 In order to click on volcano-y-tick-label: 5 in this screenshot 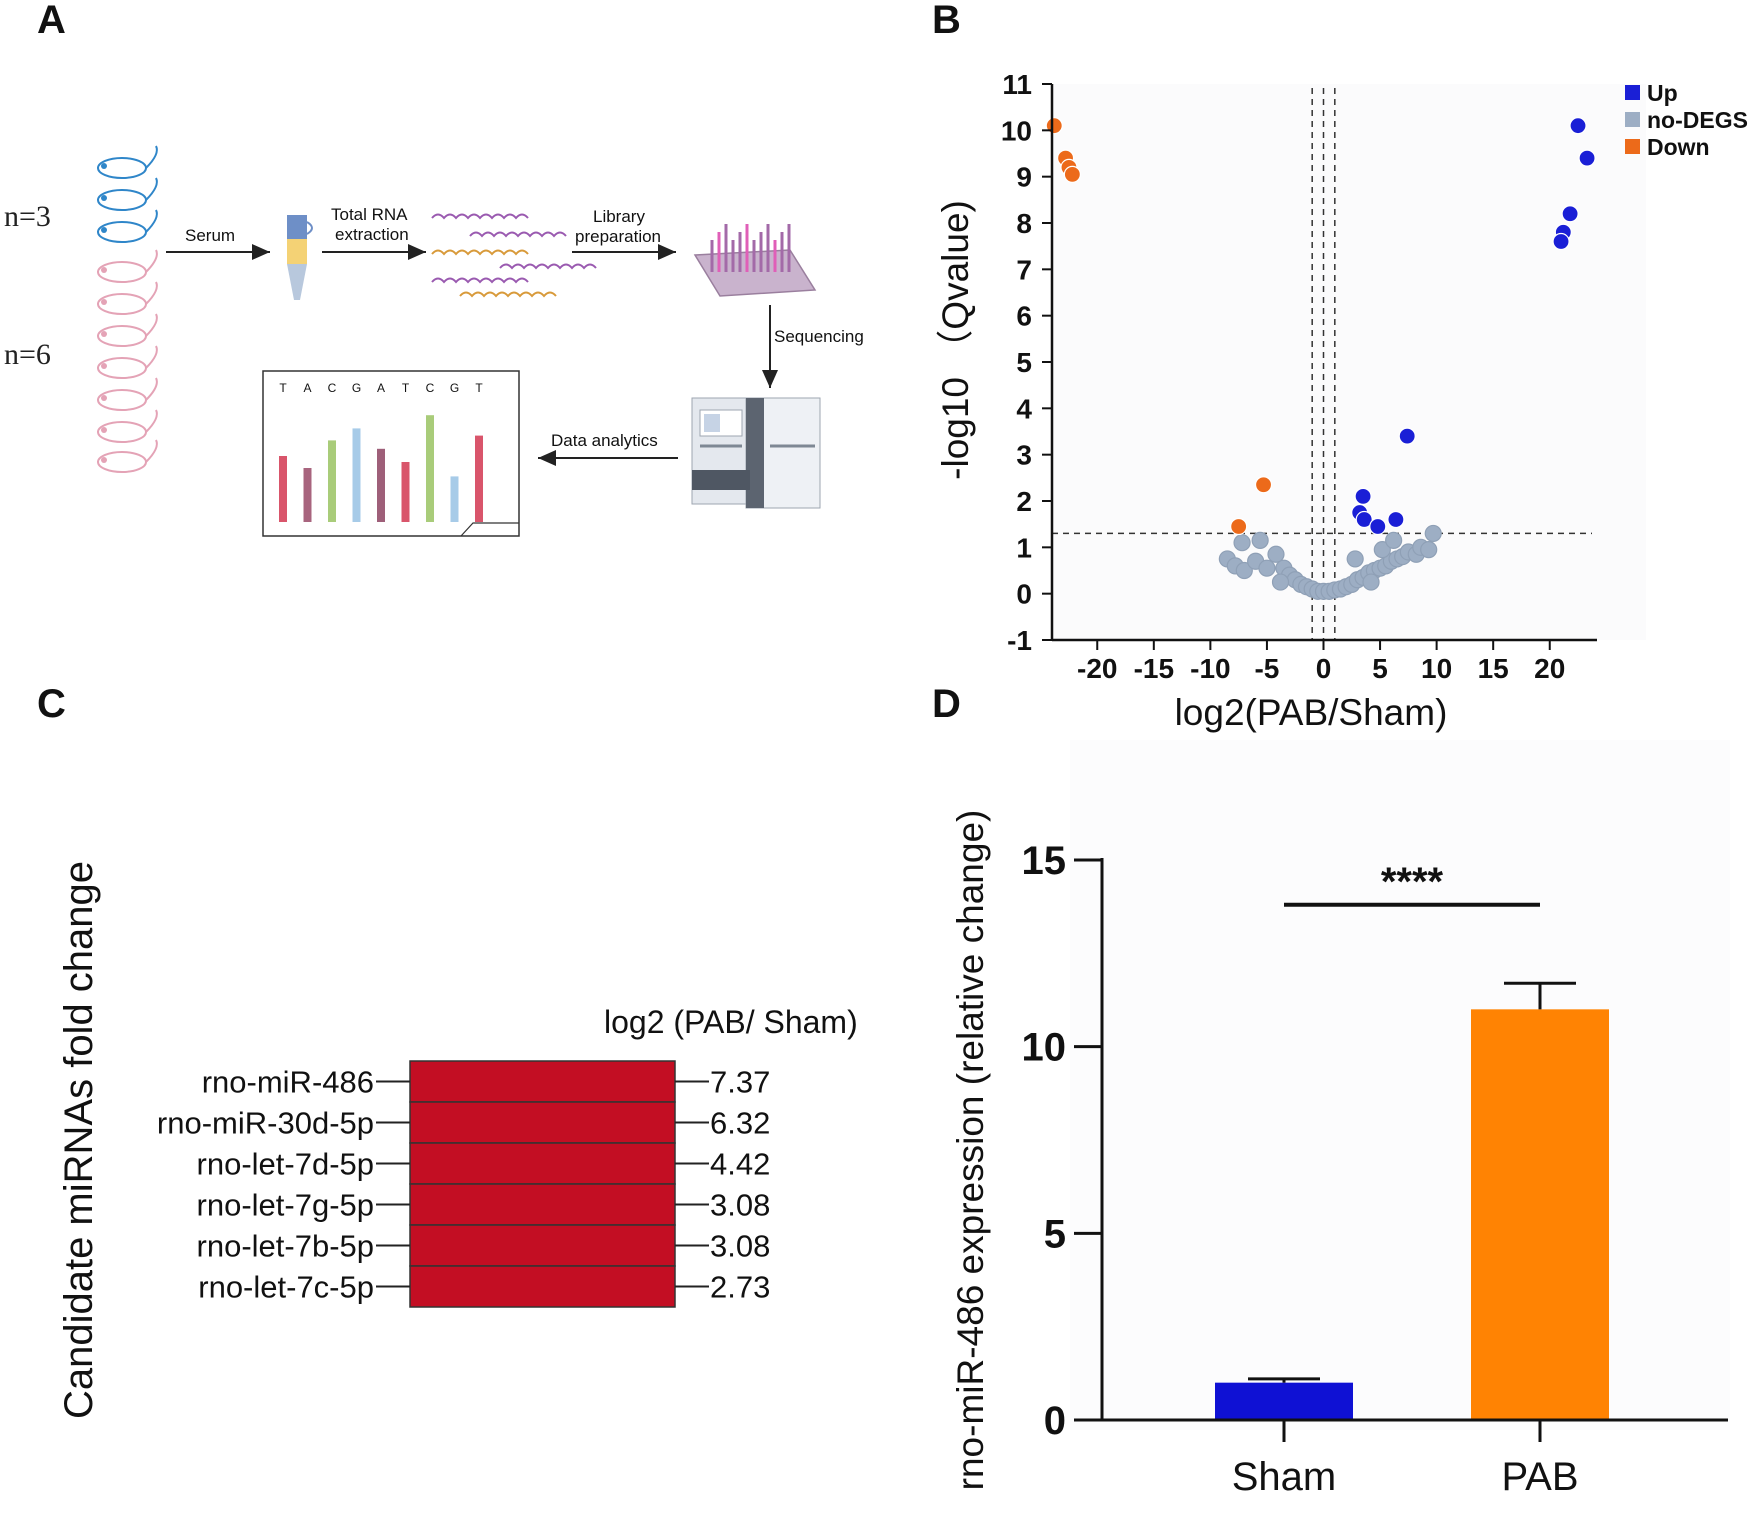, I will do `click(1024, 362)`.